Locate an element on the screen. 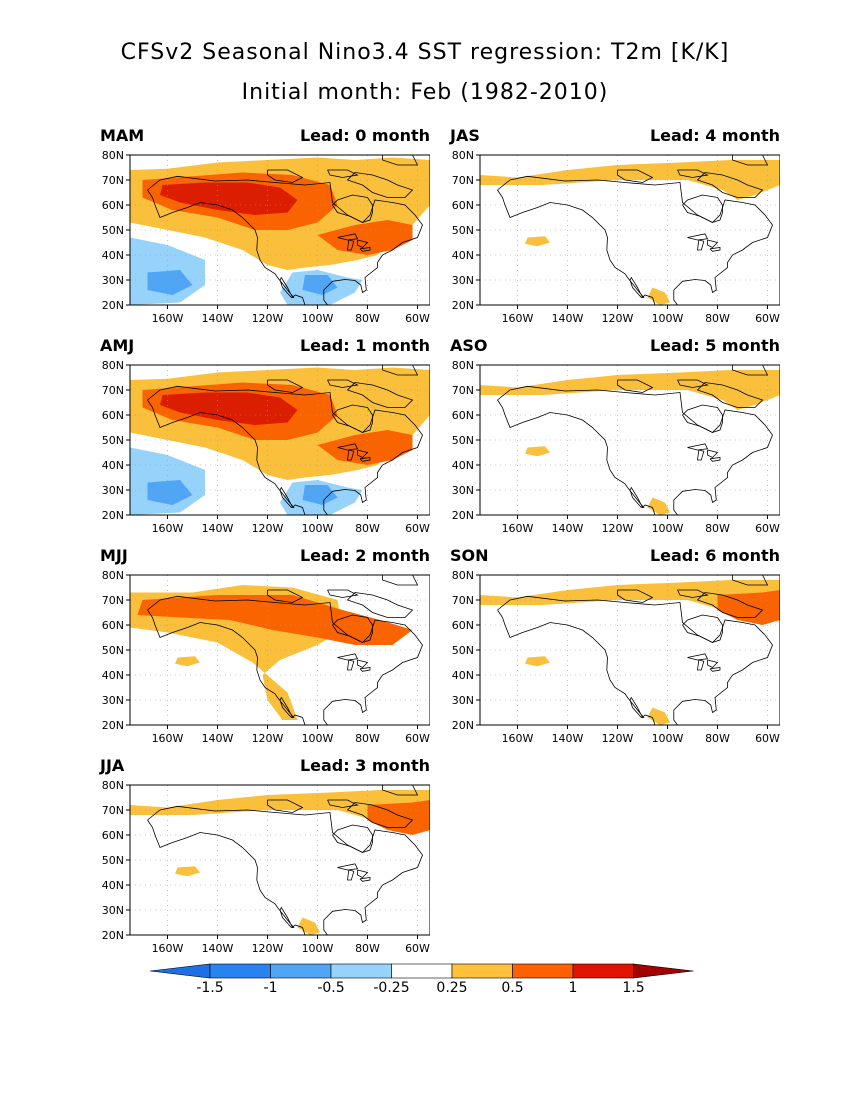 This screenshot has width=850, height=1100. panel-lead-label: Lead: 2 month is located at coordinates (364, 555).